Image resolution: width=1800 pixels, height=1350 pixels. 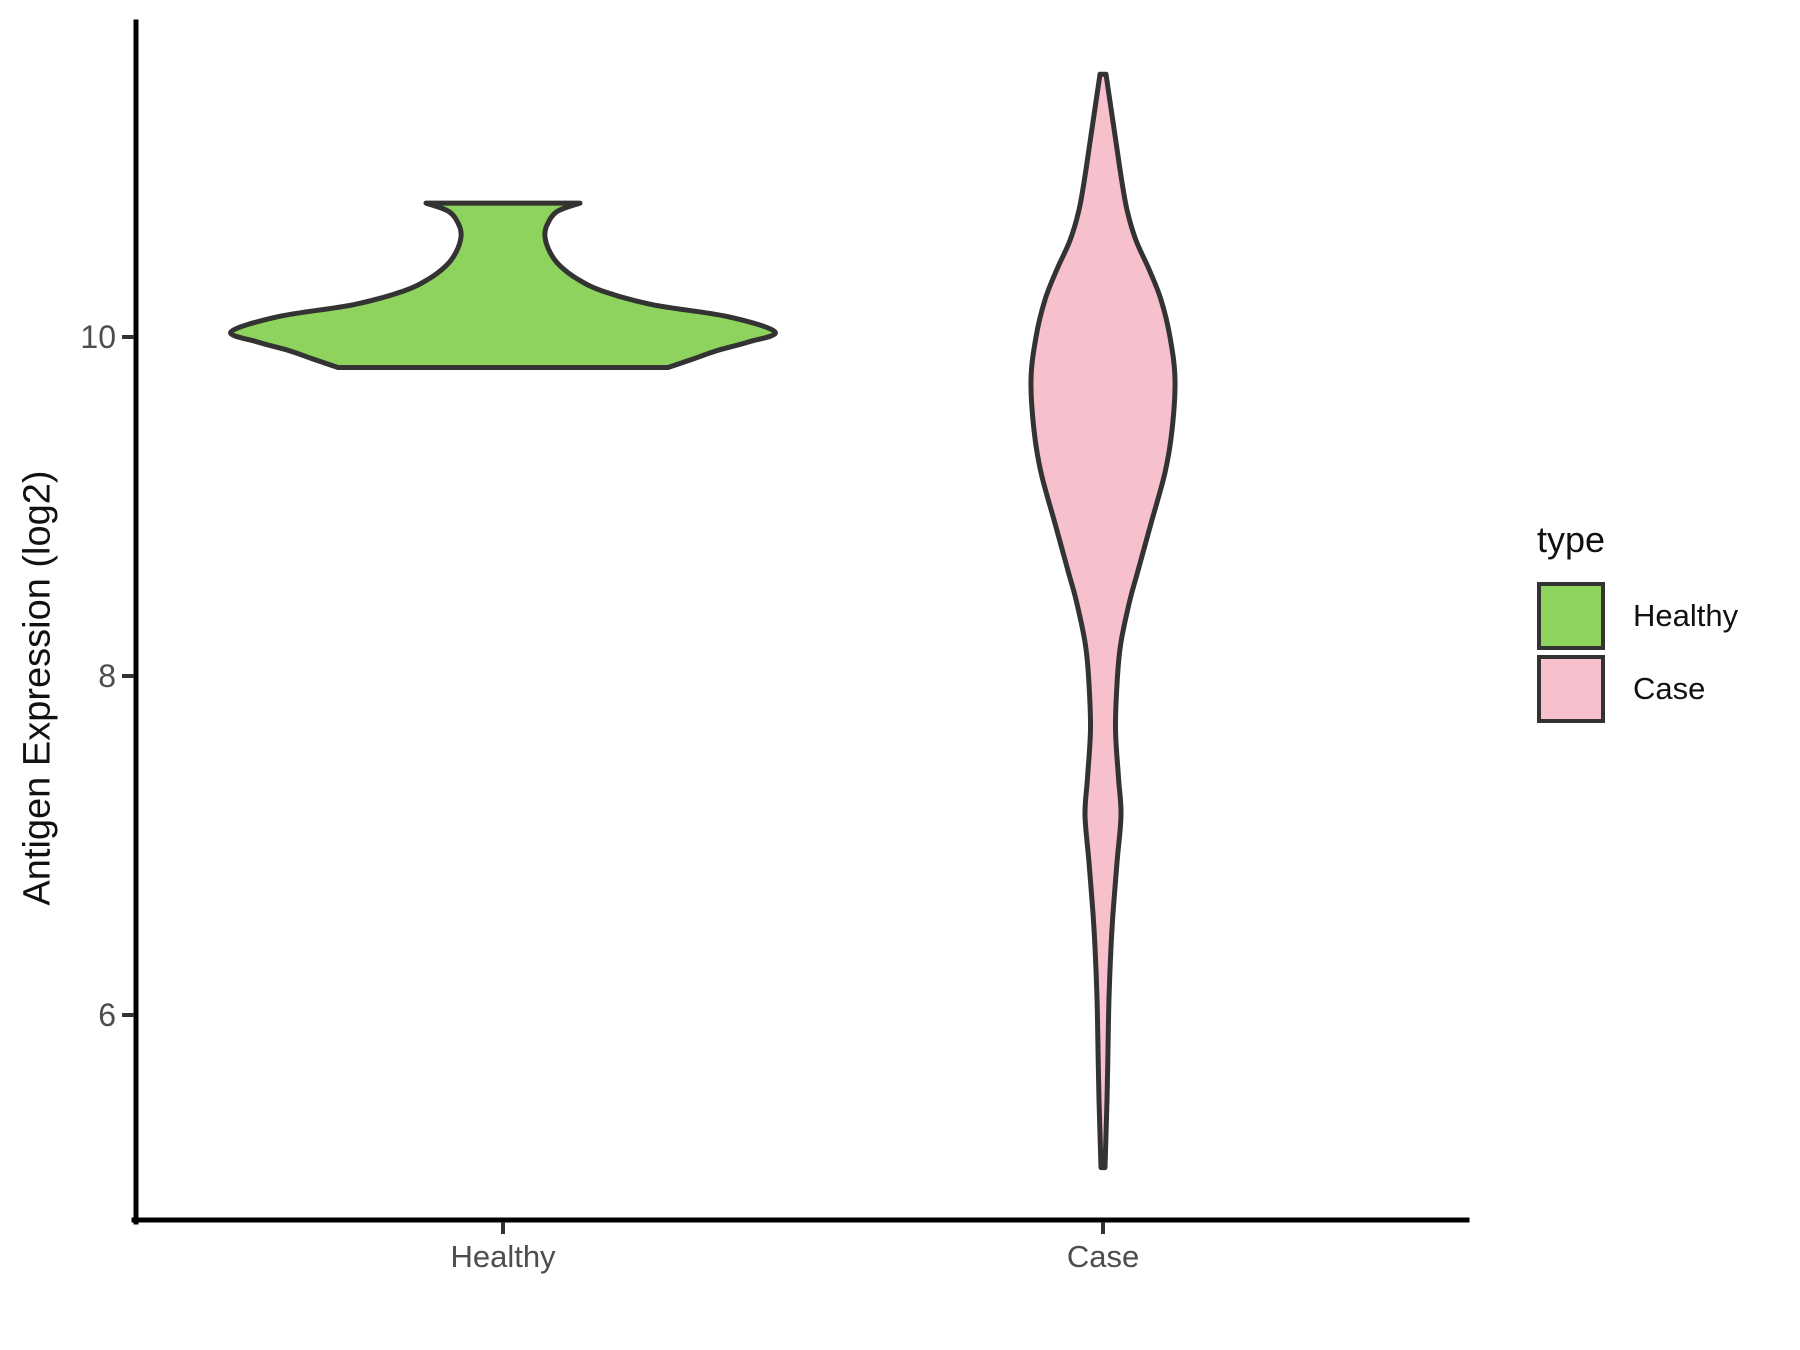 I want to click on y-tick-label-8: 8, so click(x=107, y=676).